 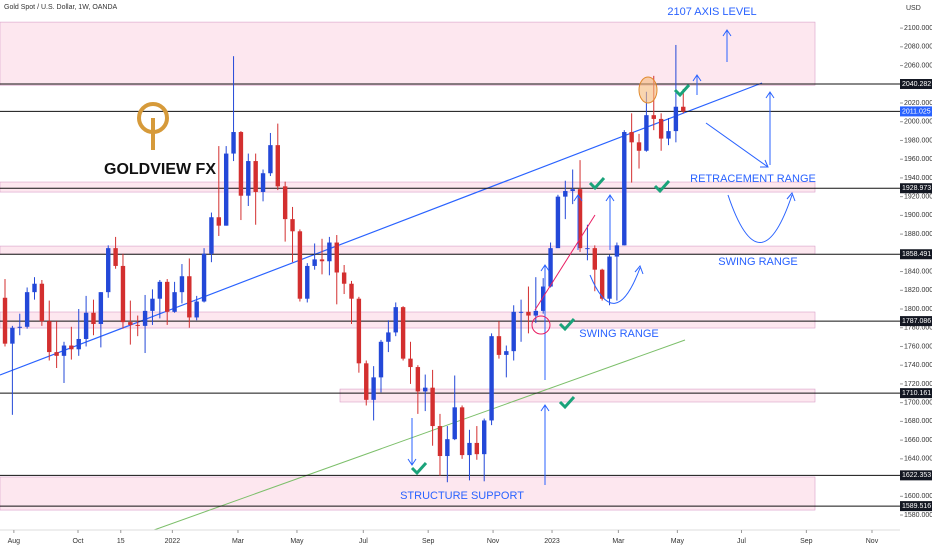 I want to click on level-label: 2040.282, so click(x=916, y=84).